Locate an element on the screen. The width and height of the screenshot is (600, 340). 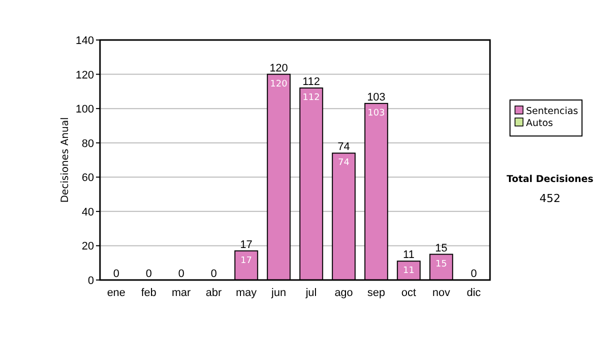
x-tick-label: jul is located at coordinates (310, 293).